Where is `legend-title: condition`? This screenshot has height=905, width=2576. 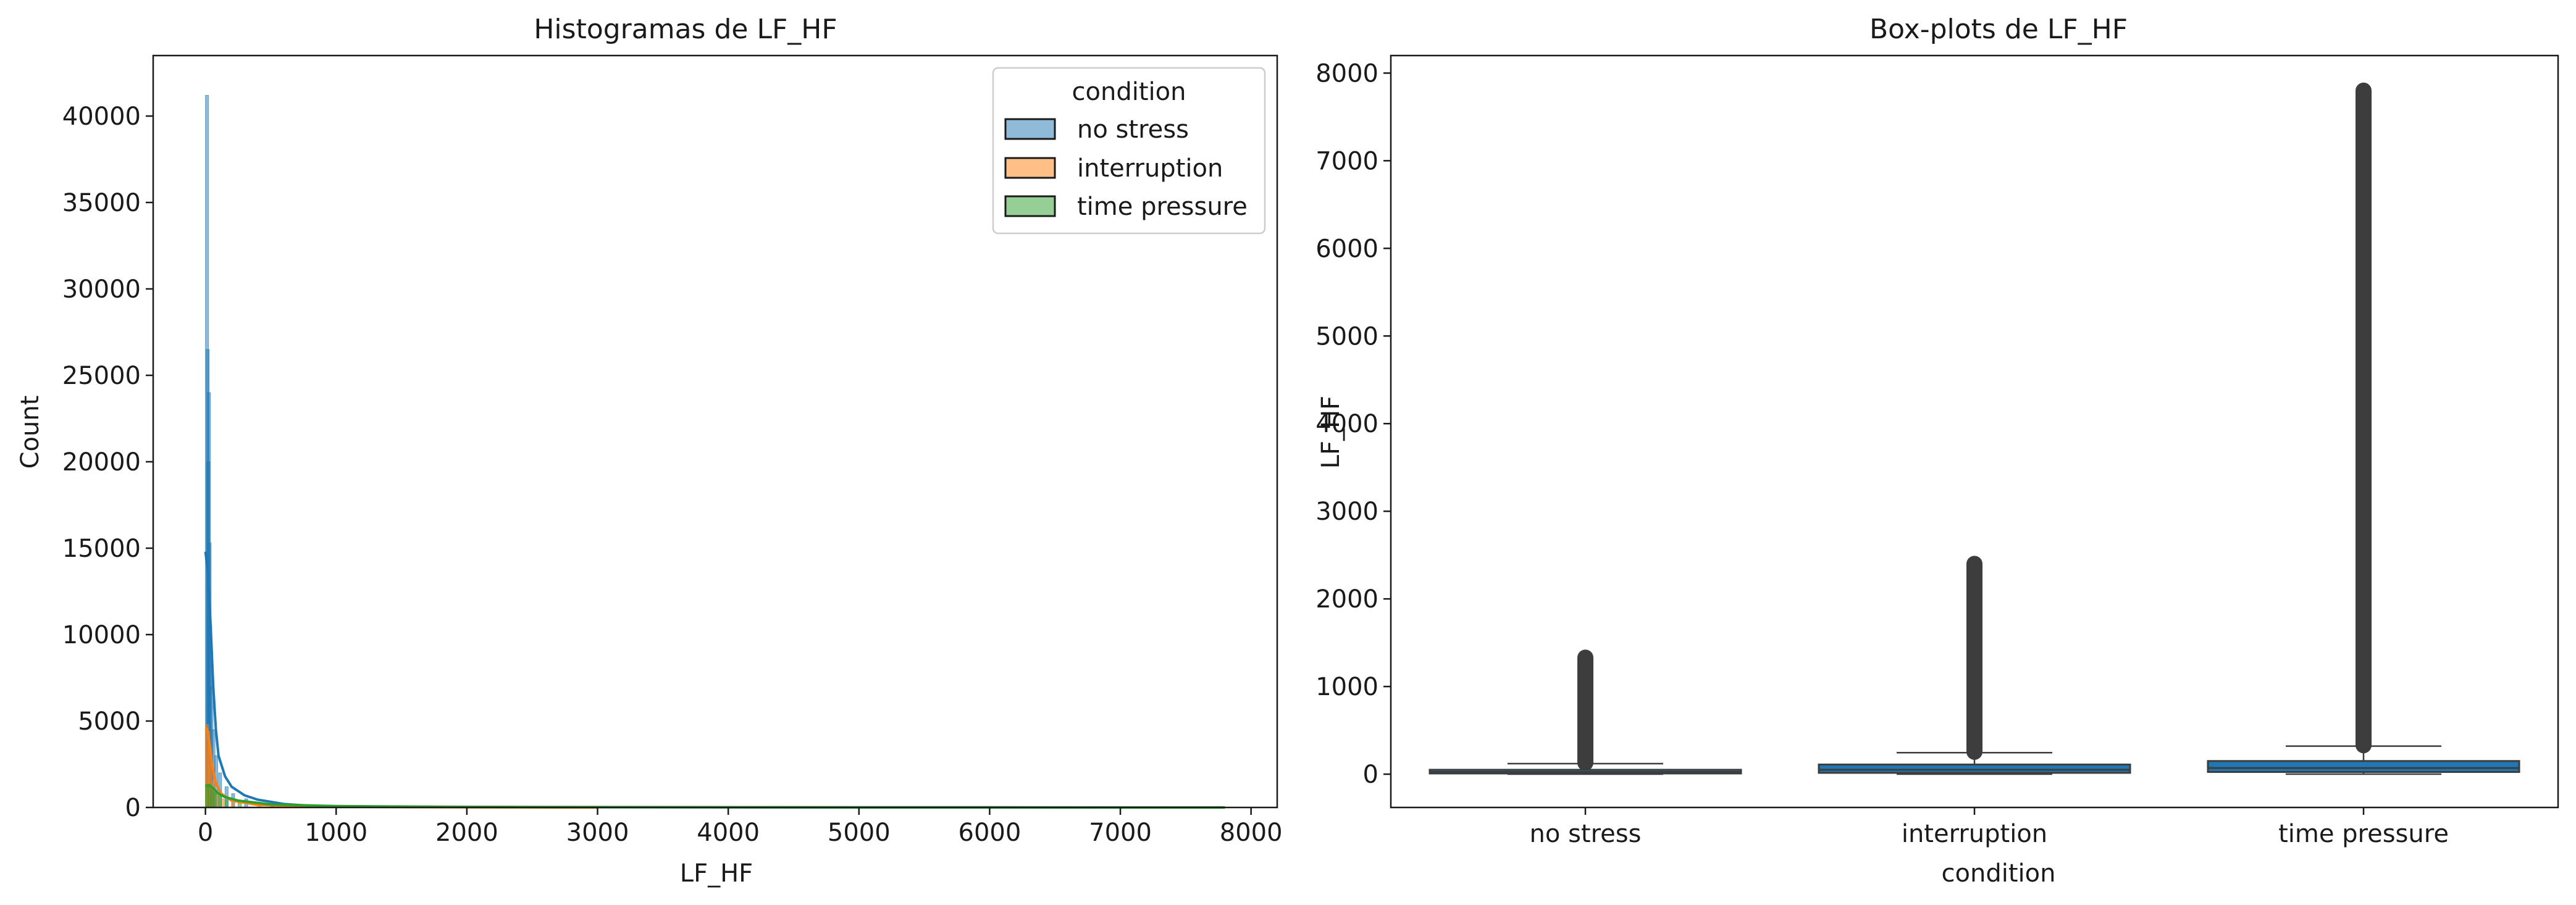 legend-title: condition is located at coordinates (1129, 92).